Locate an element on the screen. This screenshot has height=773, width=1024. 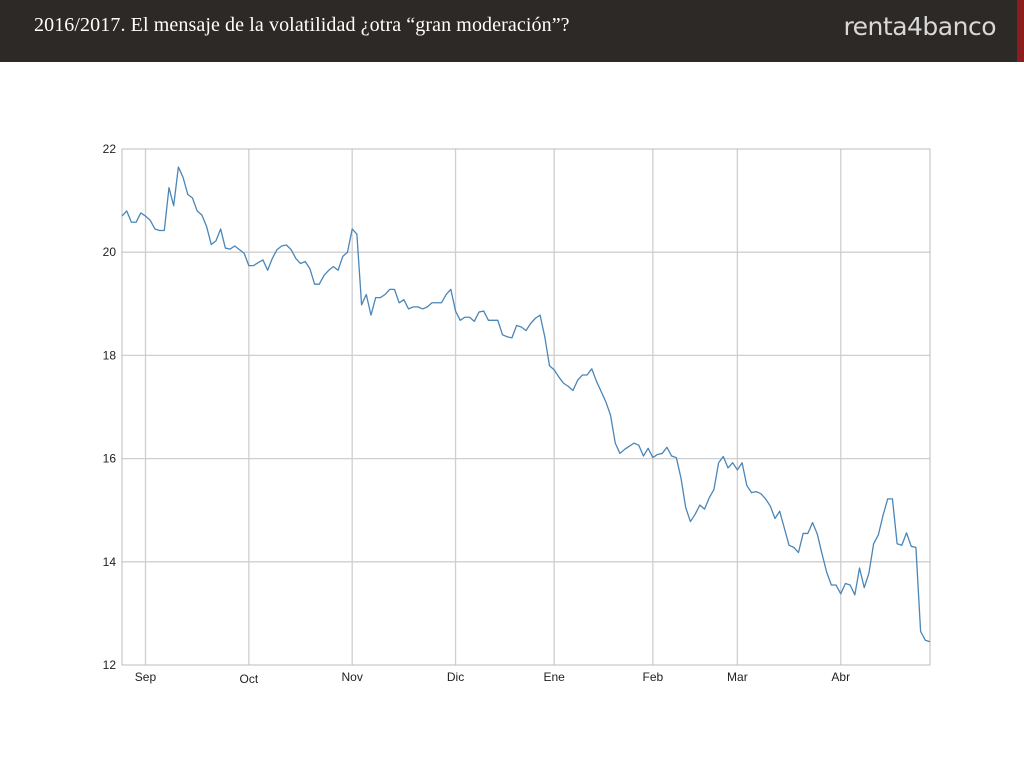
x-tick-label: Sep is located at coordinates (146, 677).